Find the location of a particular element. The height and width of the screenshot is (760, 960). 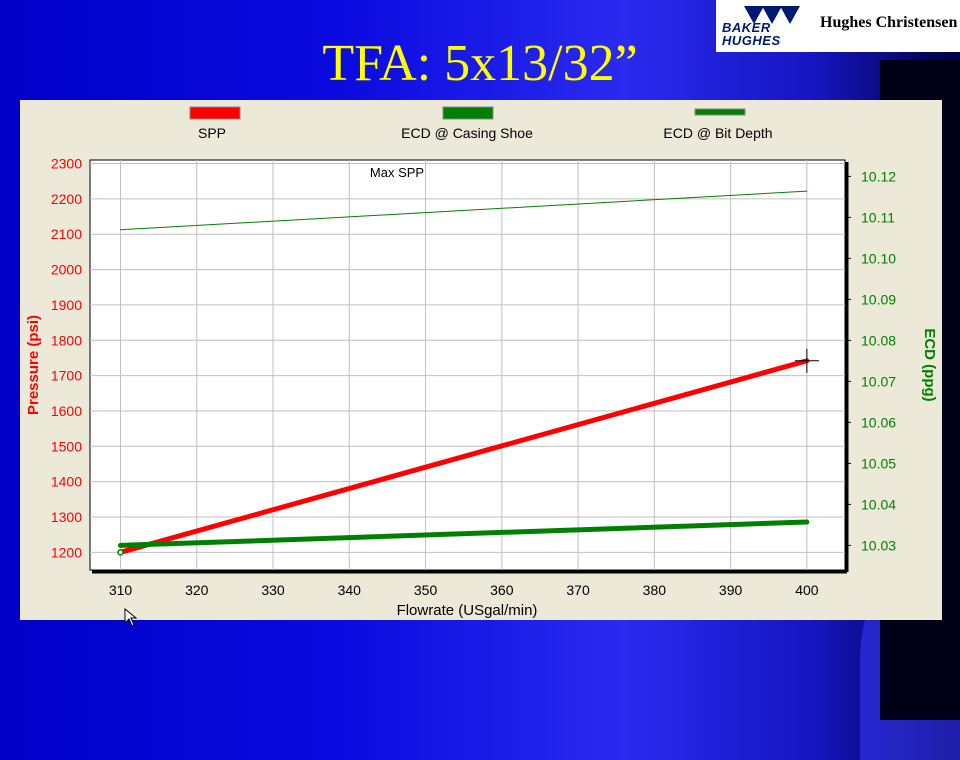

x-tick-label: 340 is located at coordinates (350, 590).